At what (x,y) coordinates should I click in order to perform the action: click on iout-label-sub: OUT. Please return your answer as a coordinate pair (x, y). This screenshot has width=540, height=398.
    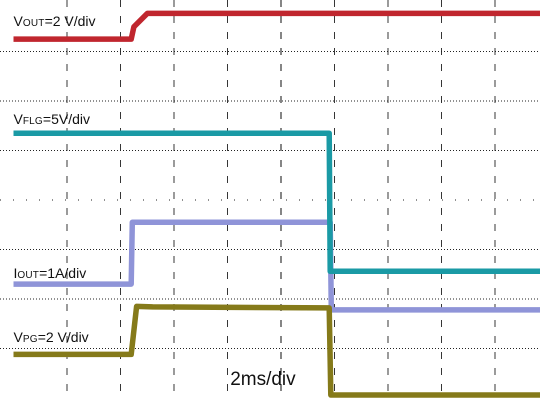
    Looking at the image, I should click on (28, 275).